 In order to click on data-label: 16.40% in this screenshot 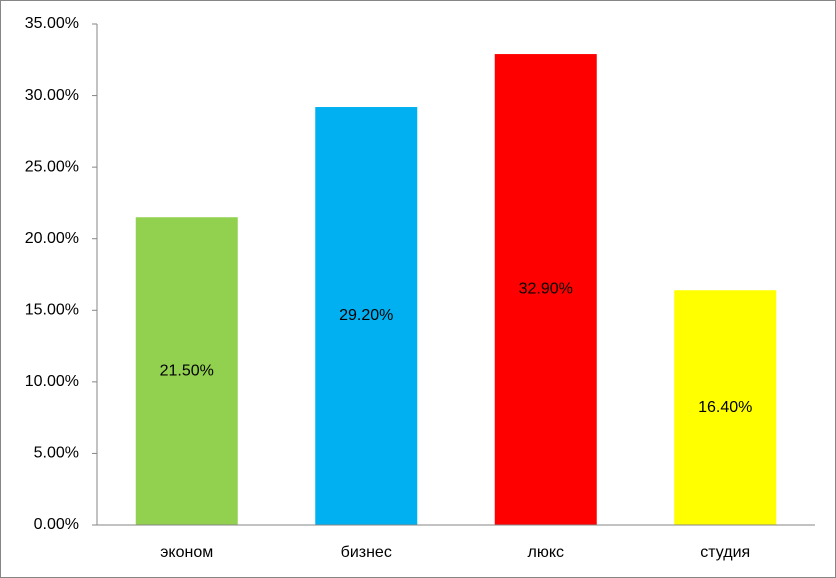, I will do `click(725, 407)`.